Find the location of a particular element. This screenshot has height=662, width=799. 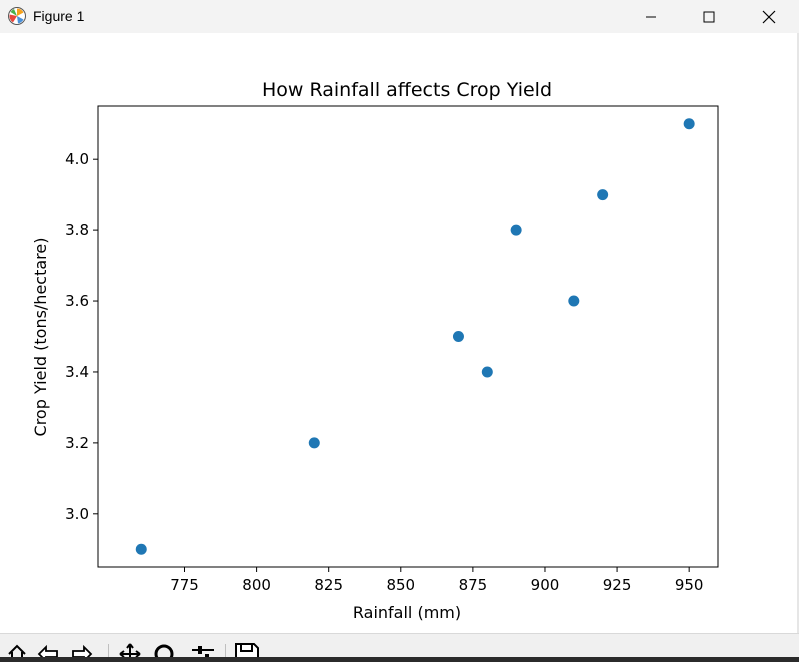

chart-title: How Rainfall affects Crop Yield is located at coordinates (407, 90).